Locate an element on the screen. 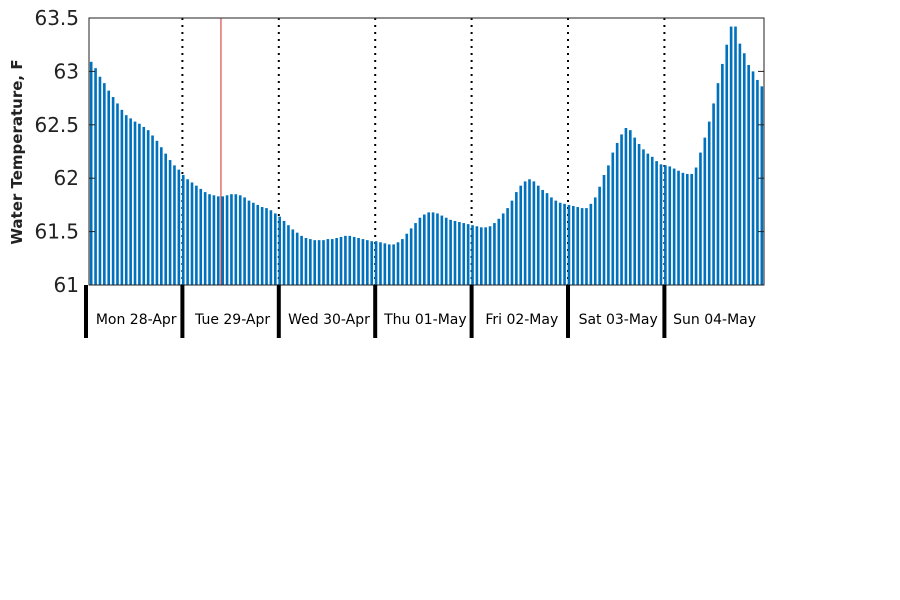 The image size is (900, 600). day-label: Wed 30-Apr is located at coordinates (329, 320).